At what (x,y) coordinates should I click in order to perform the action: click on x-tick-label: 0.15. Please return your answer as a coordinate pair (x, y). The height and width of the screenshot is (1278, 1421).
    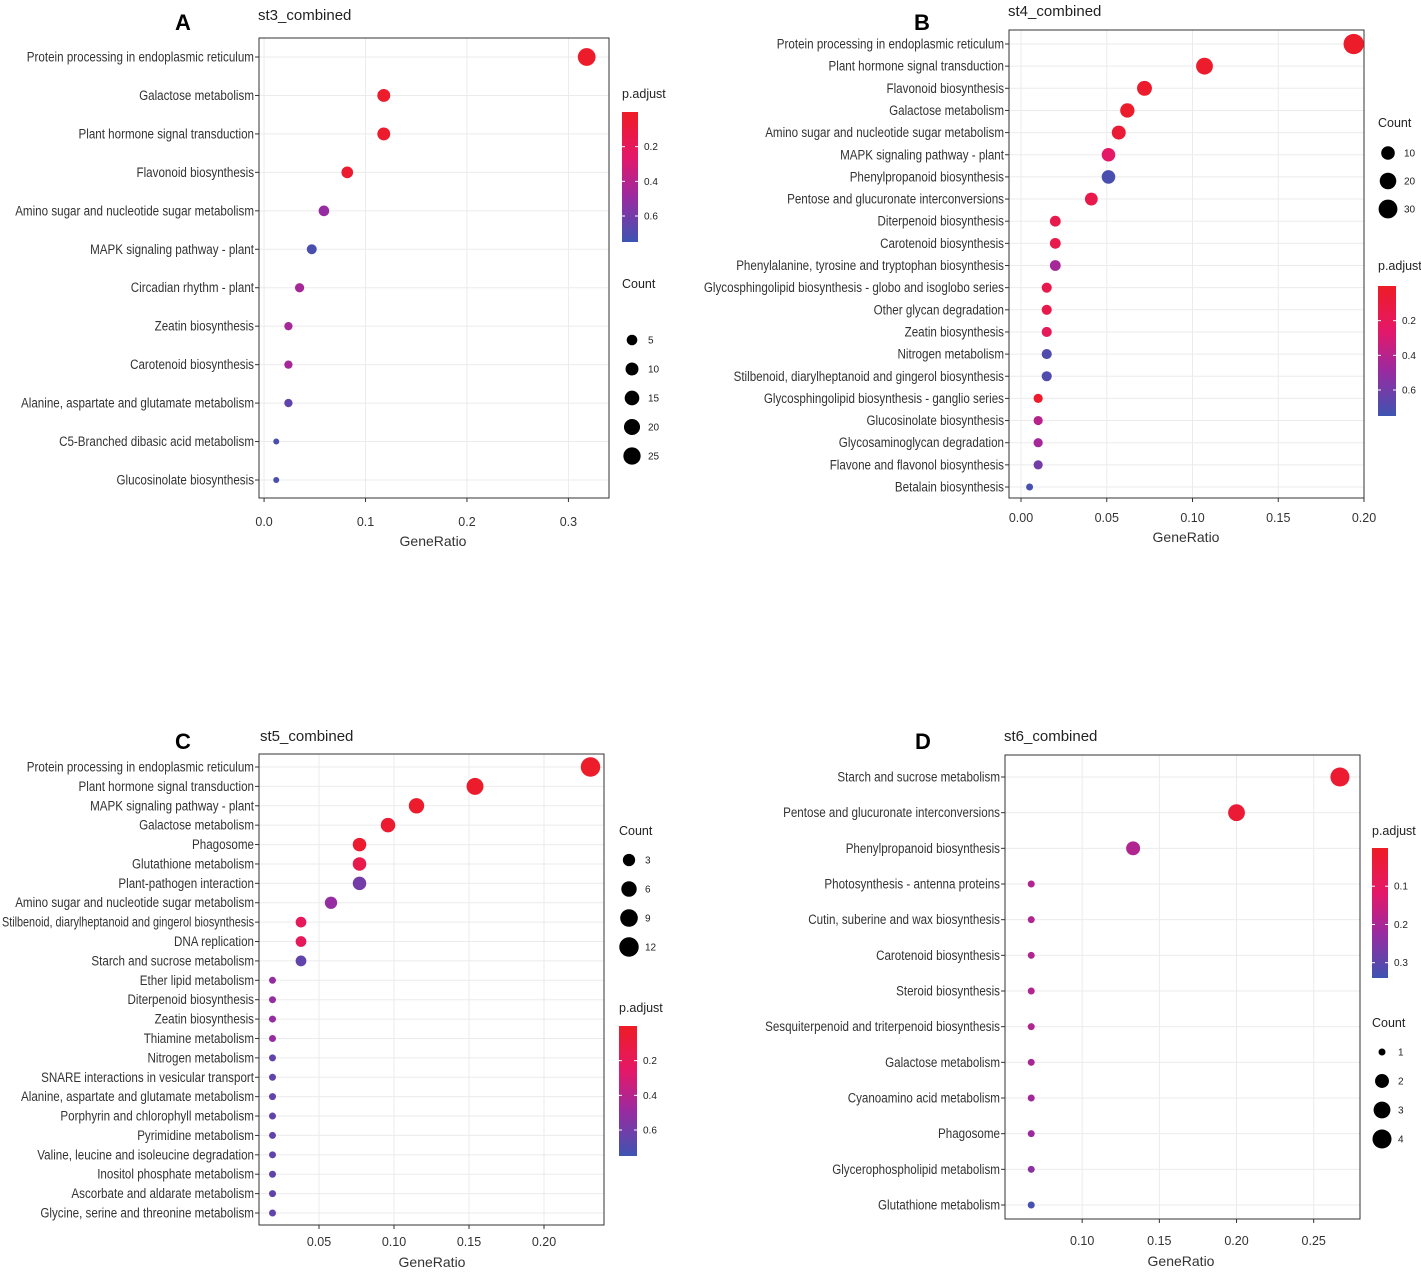
    Looking at the image, I should click on (469, 1242).